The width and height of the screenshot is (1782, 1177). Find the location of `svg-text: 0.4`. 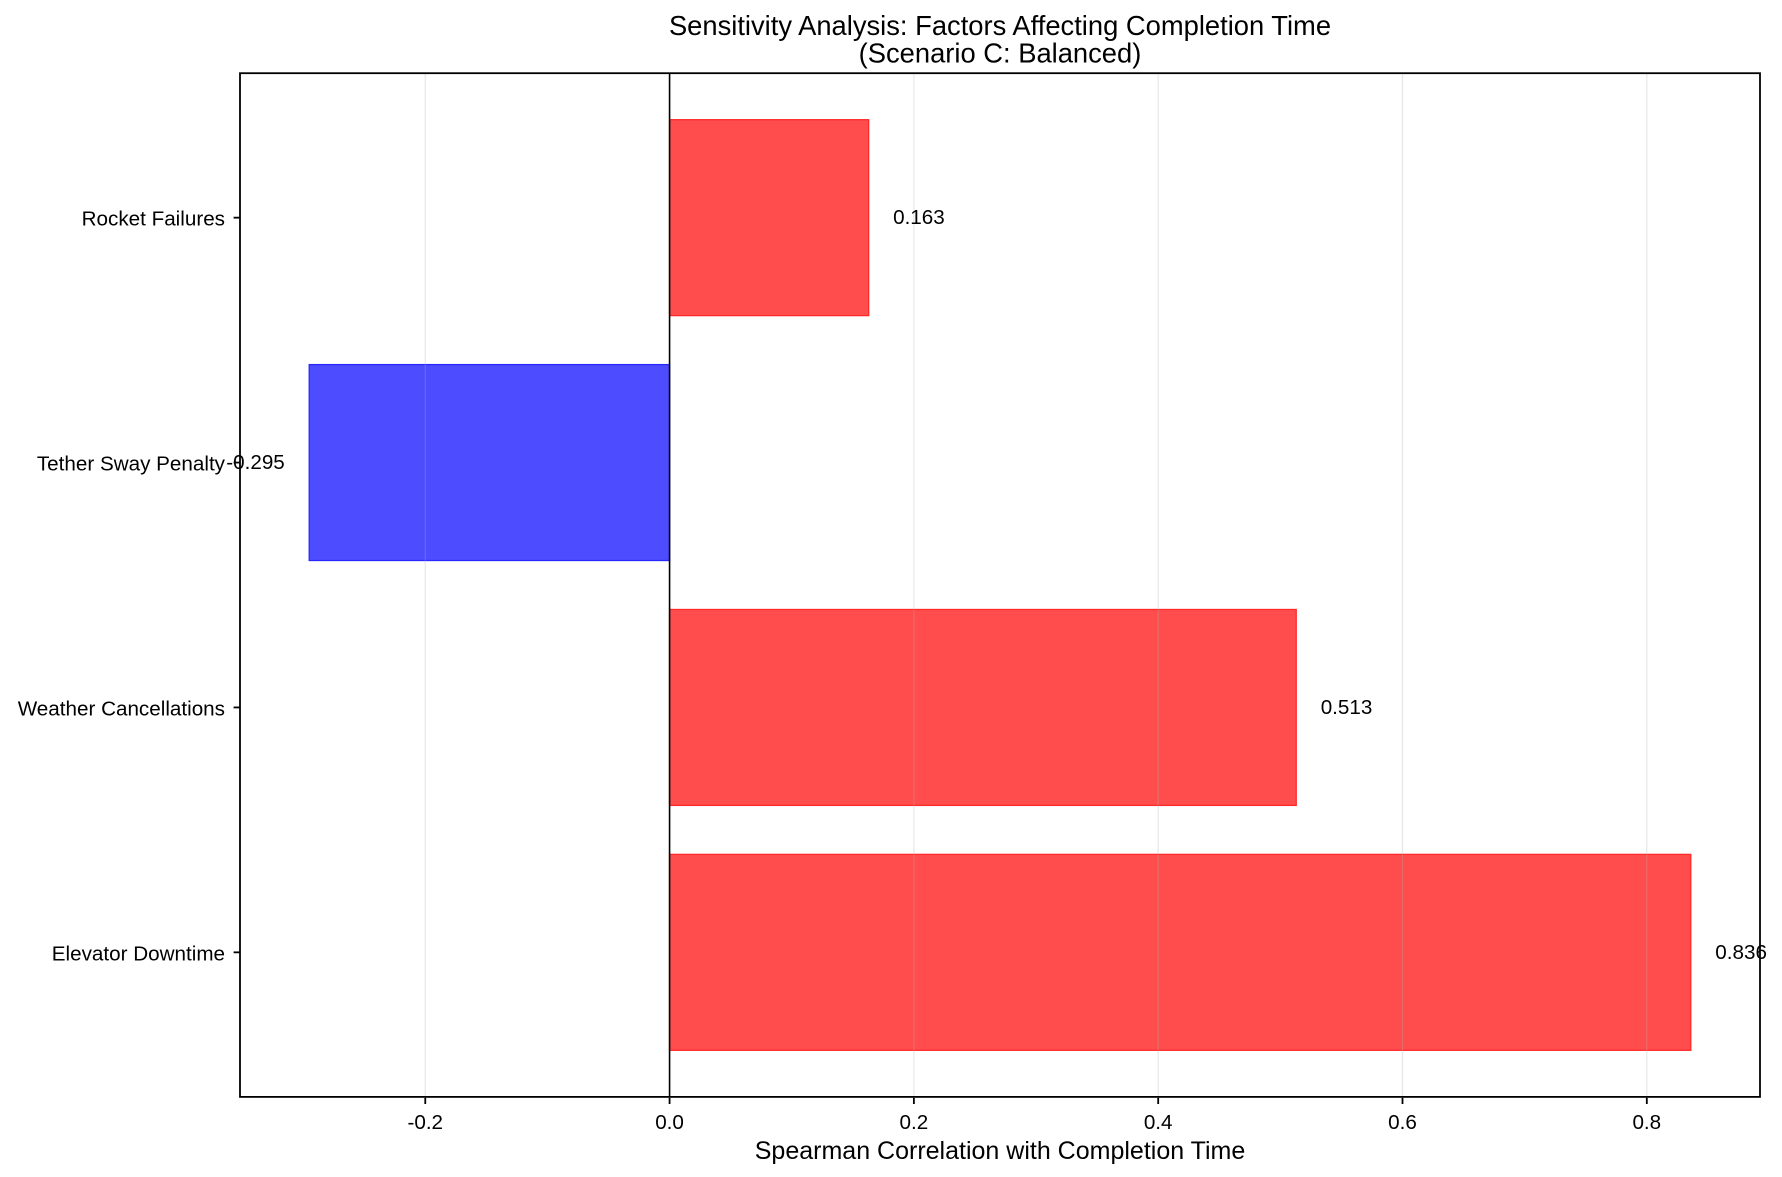

svg-text: 0.4 is located at coordinates (1158, 1122).